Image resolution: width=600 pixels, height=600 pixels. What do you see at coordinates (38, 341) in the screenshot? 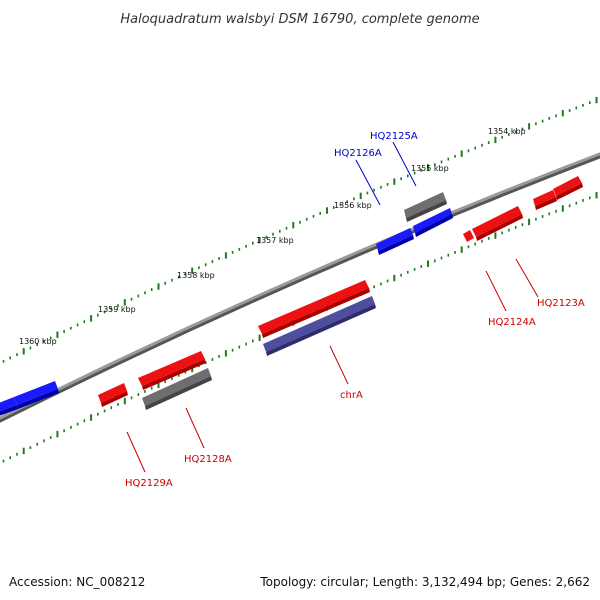
I see `kbp-label-1360: 1360 kbp` at bounding box center [38, 341].